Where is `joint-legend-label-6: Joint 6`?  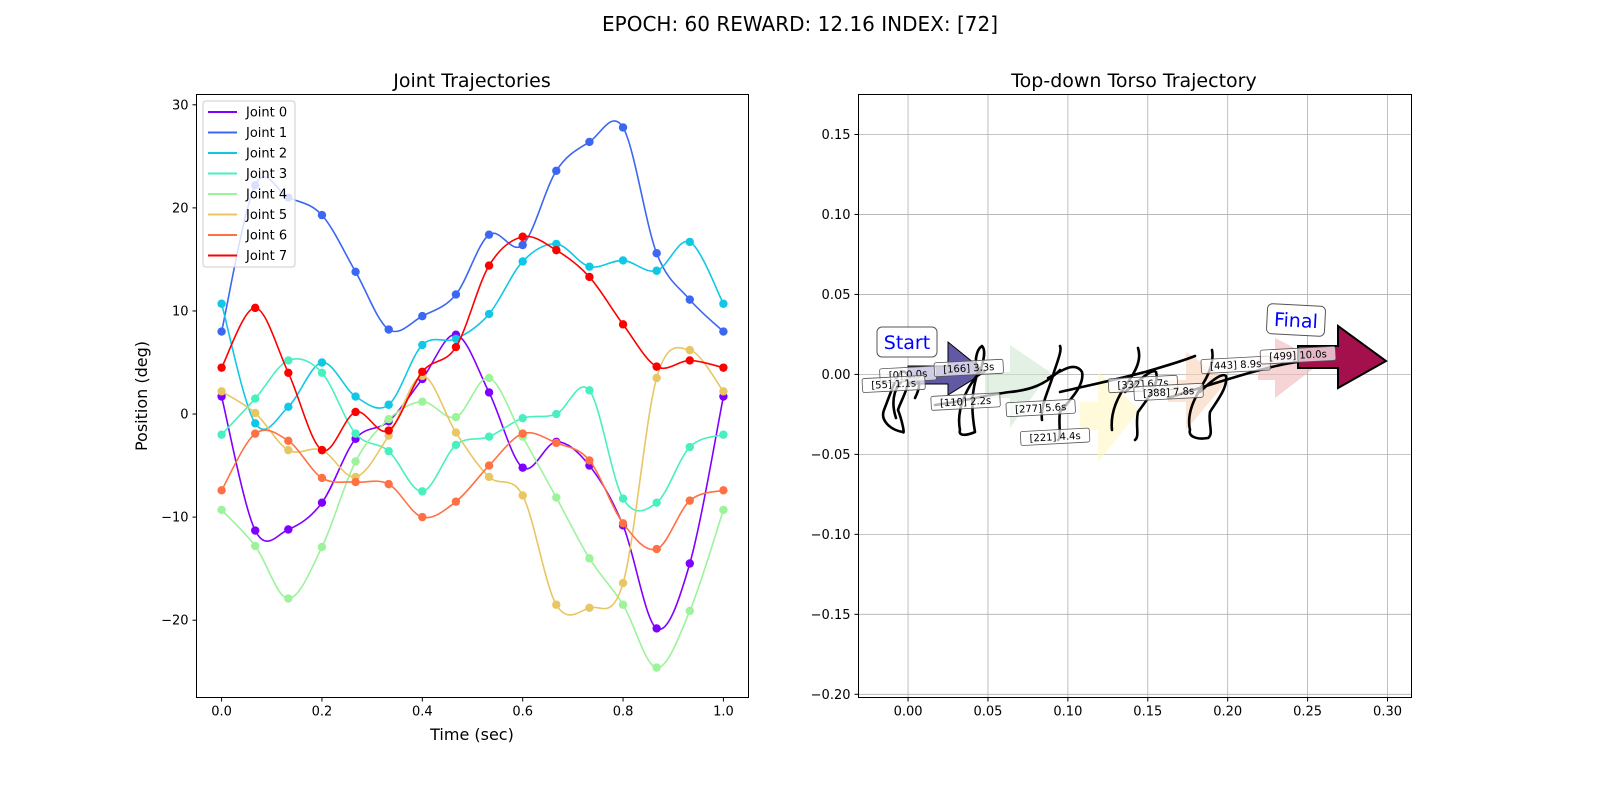 joint-legend-label-6: Joint 6 is located at coordinates (266, 236).